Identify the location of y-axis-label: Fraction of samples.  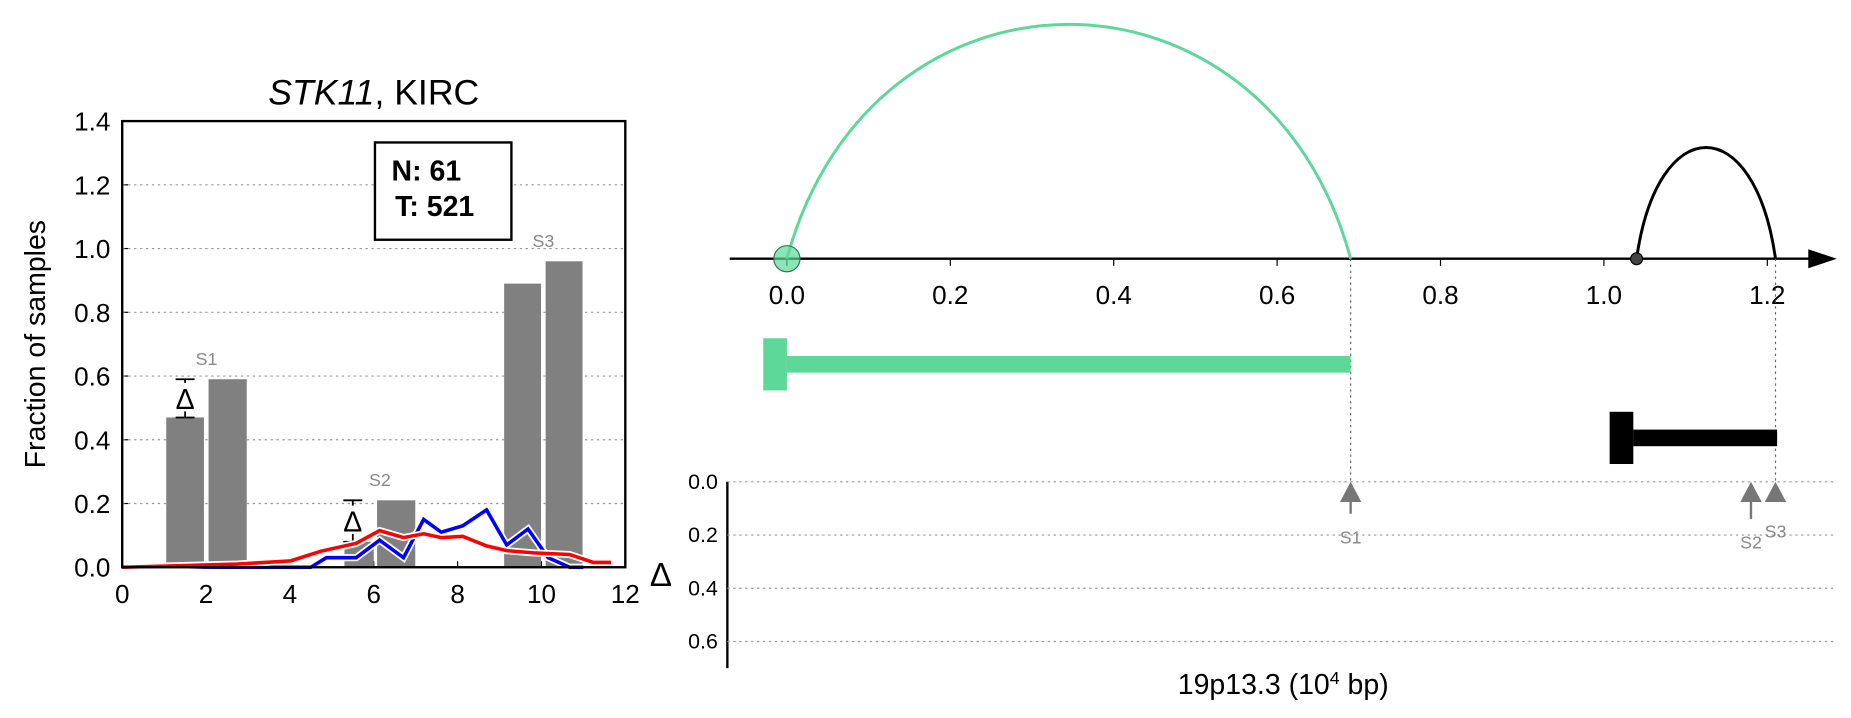
(36, 344).